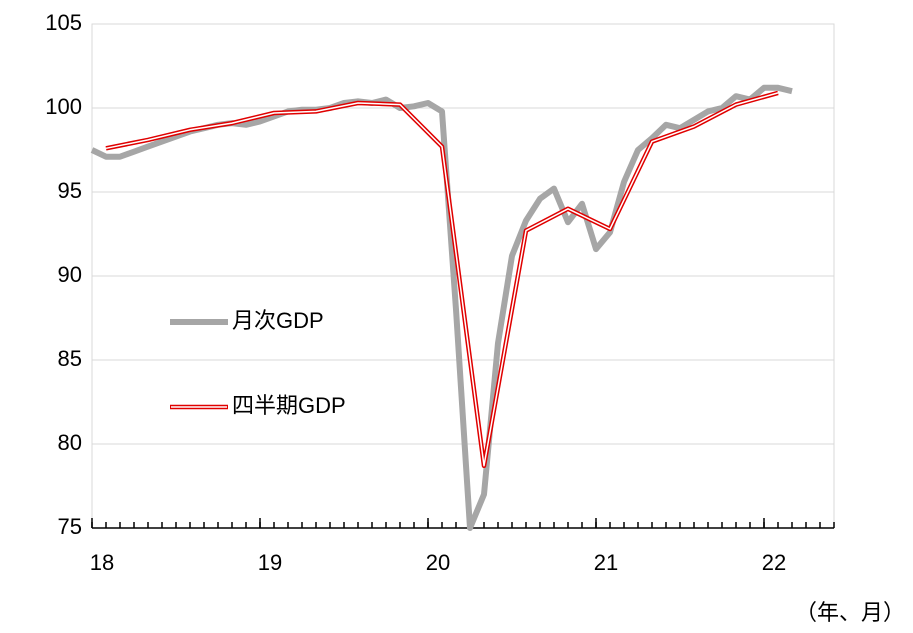 This screenshot has height=633, width=913. Describe the element at coordinates (606, 562) in the screenshot. I see `x-tick-label: 21` at that location.